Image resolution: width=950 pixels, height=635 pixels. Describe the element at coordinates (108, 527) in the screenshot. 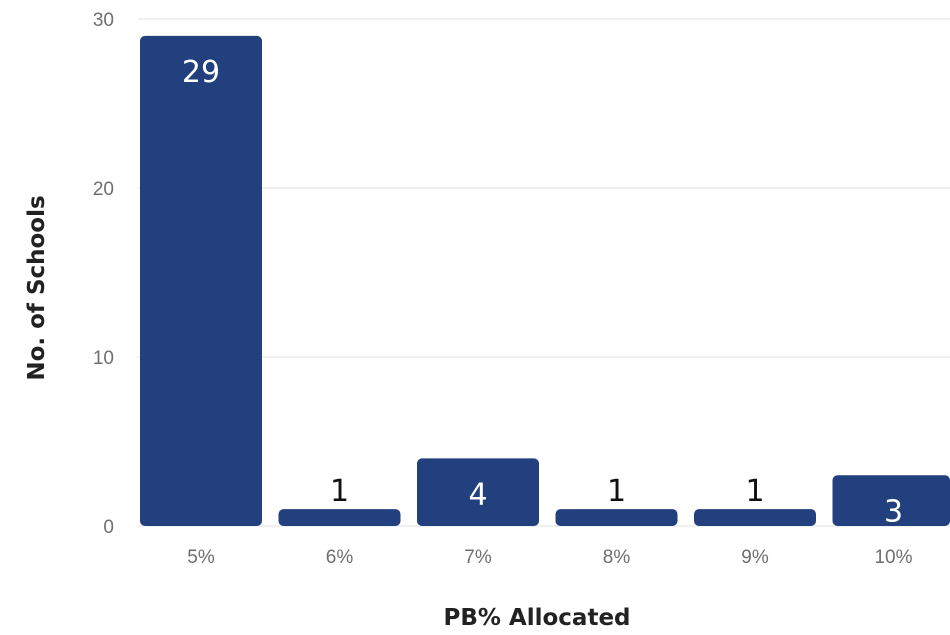

I see `y-tick-label: 0` at that location.